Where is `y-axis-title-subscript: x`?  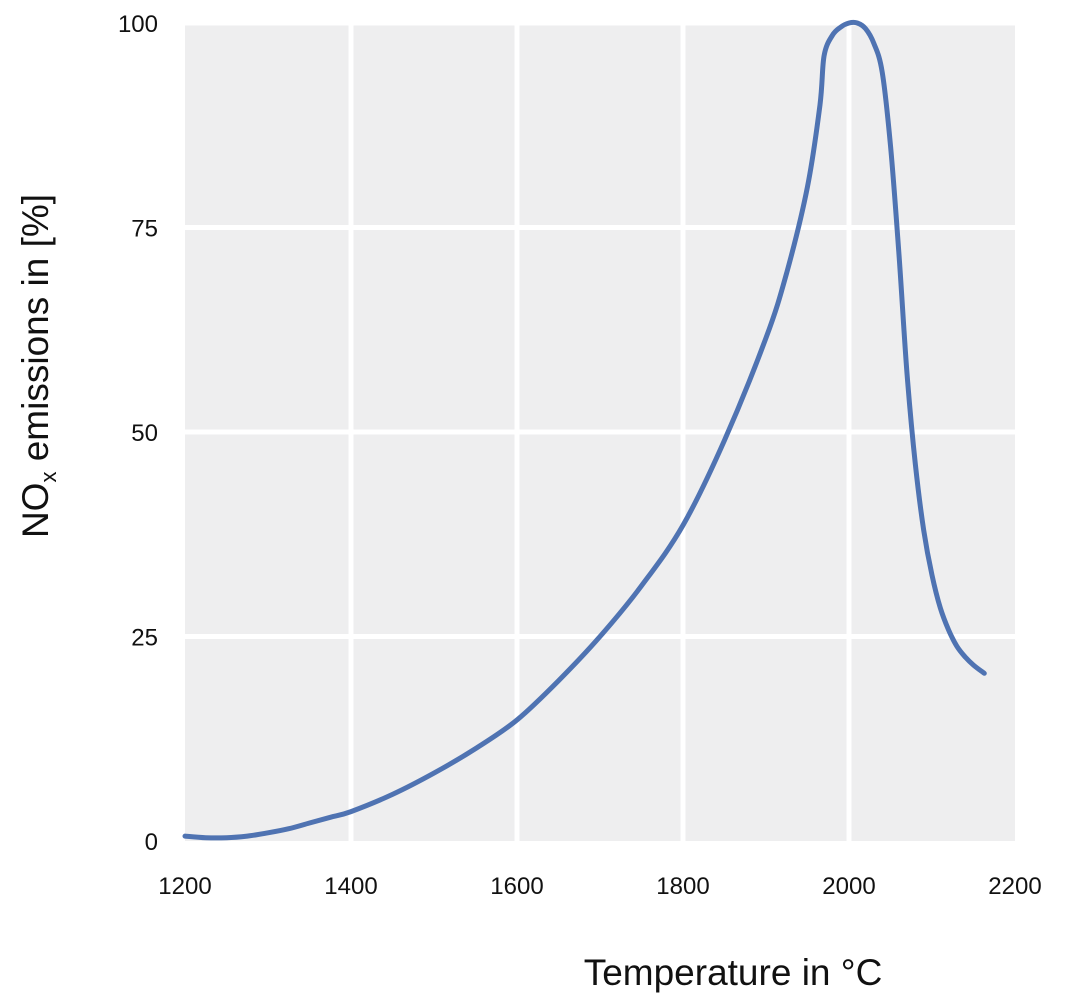
y-axis-title-subscript: x is located at coordinates (48, 477).